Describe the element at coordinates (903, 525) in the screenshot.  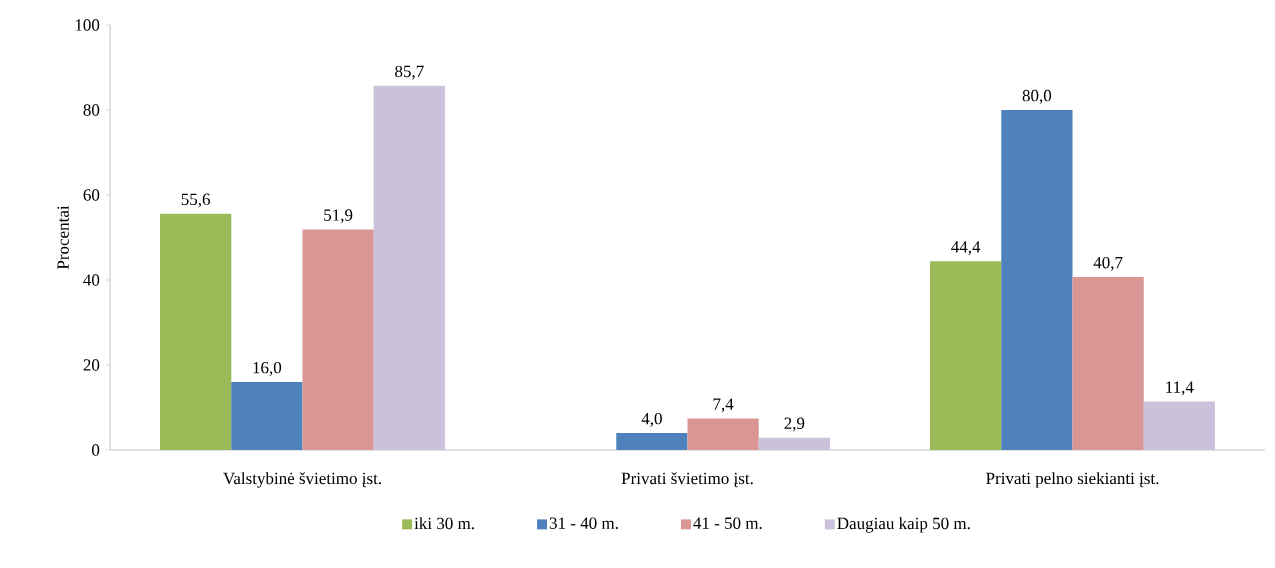
I see `legend-label: Daugiau kaip 50 m.` at that location.